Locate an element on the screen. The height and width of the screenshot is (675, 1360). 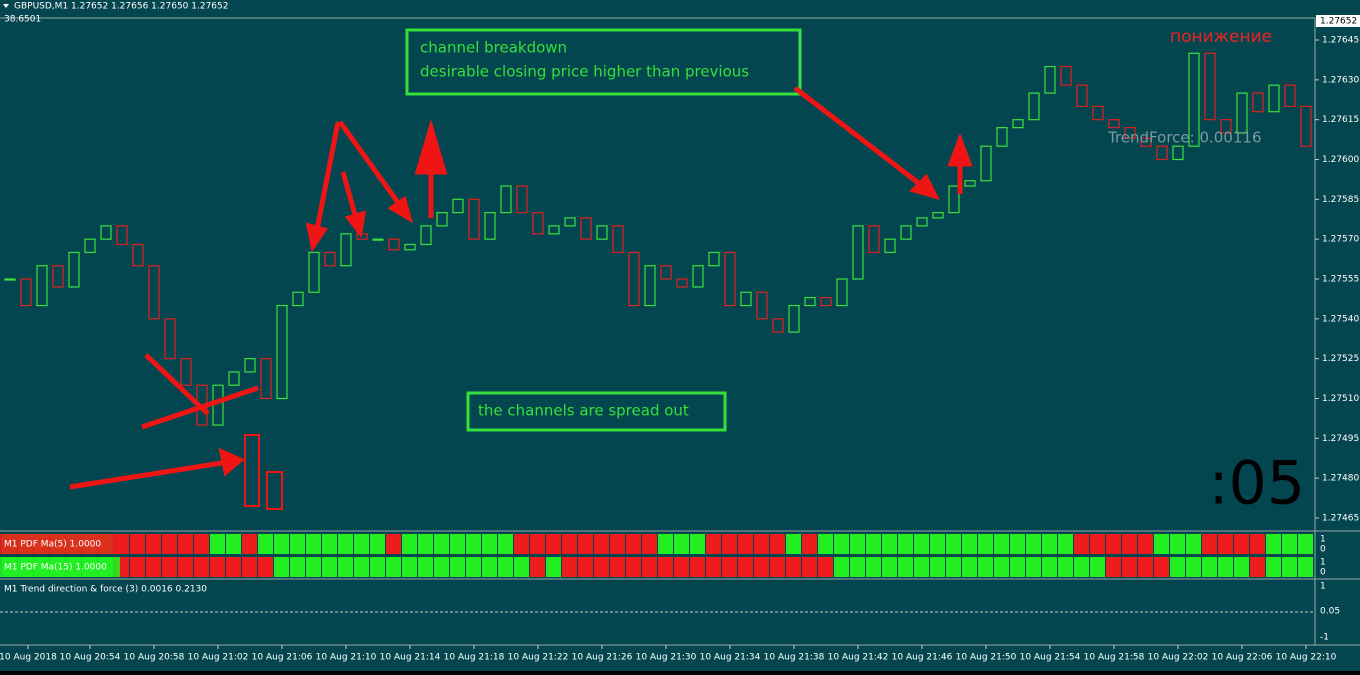
time-label: 10 Aug 21:34 is located at coordinates (730, 658).